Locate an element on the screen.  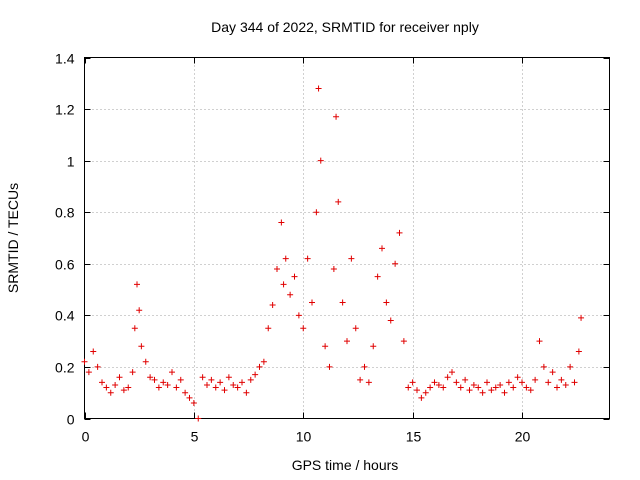
y-tick-label: 1.2 is located at coordinates (65, 110).